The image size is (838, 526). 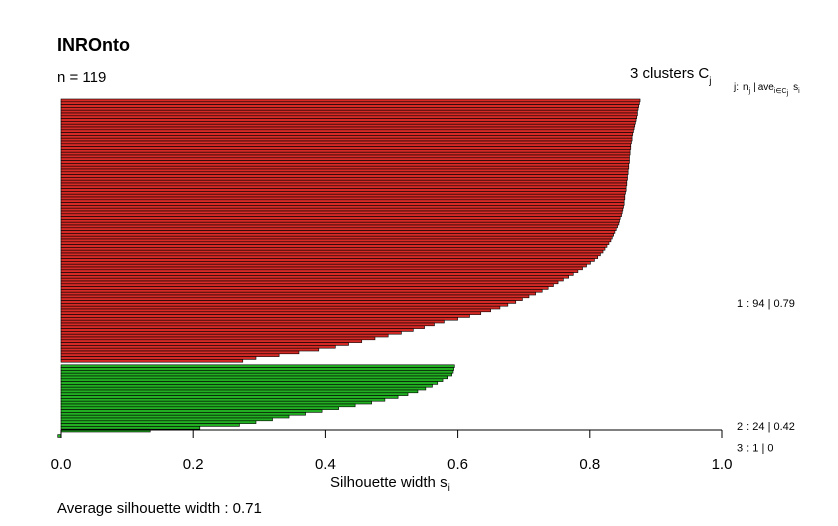 What do you see at coordinates (193, 464) in the screenshot?
I see `x-tick-label: 0.2` at bounding box center [193, 464].